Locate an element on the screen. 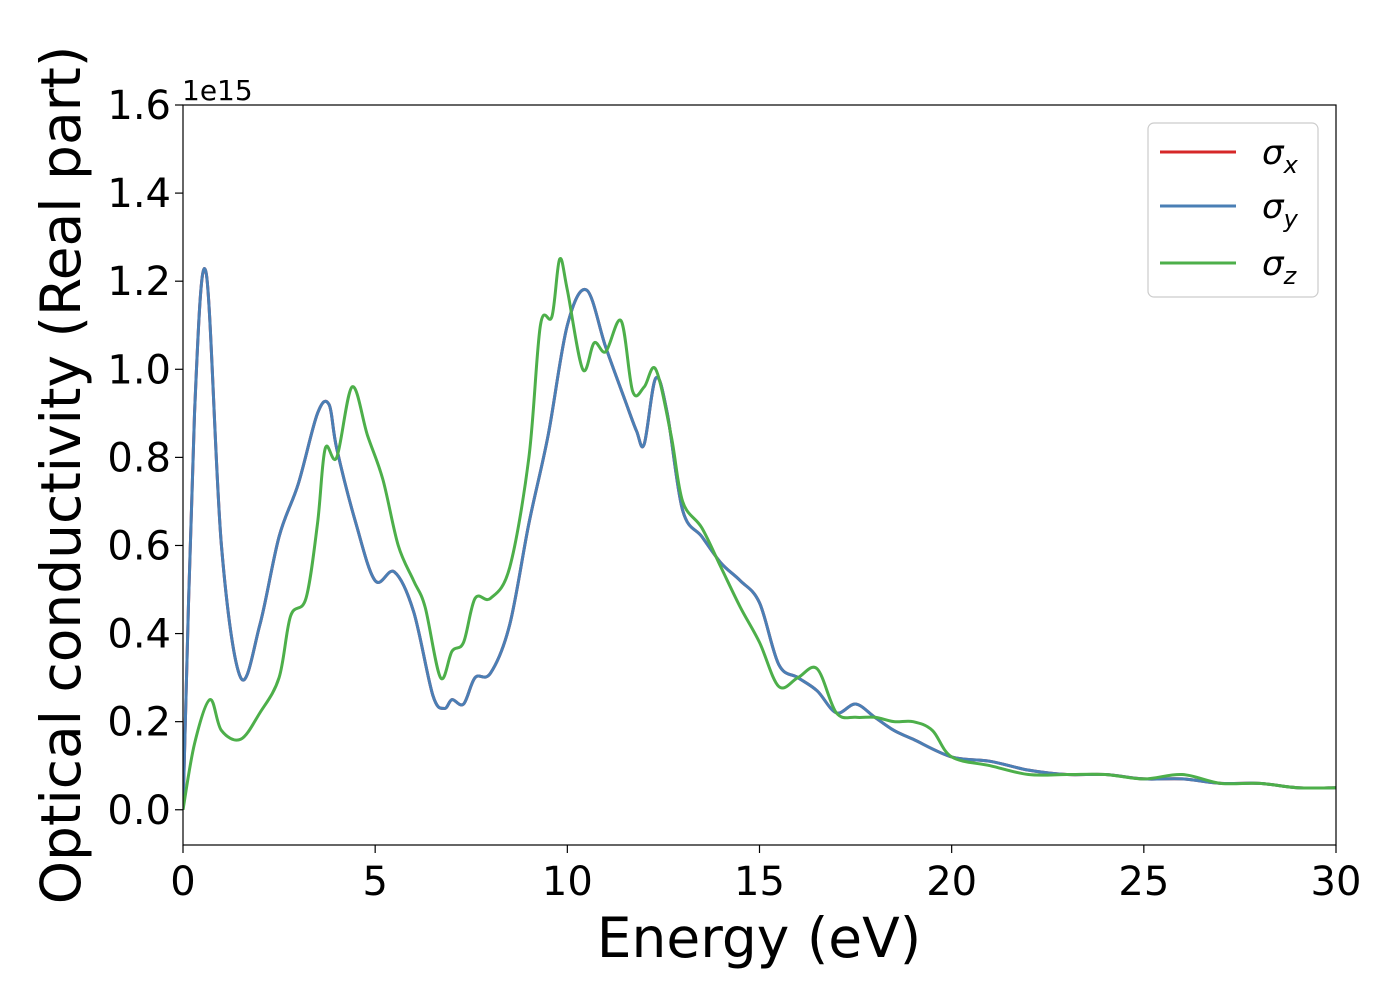  x-tick-label: 15 is located at coordinates (759, 882).